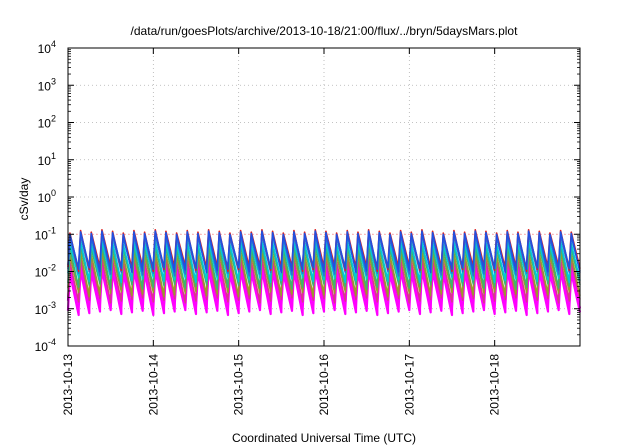 Image resolution: width=640 pixels, height=448 pixels. I want to click on x-tick-label: 2013-10-15, so click(239, 385).